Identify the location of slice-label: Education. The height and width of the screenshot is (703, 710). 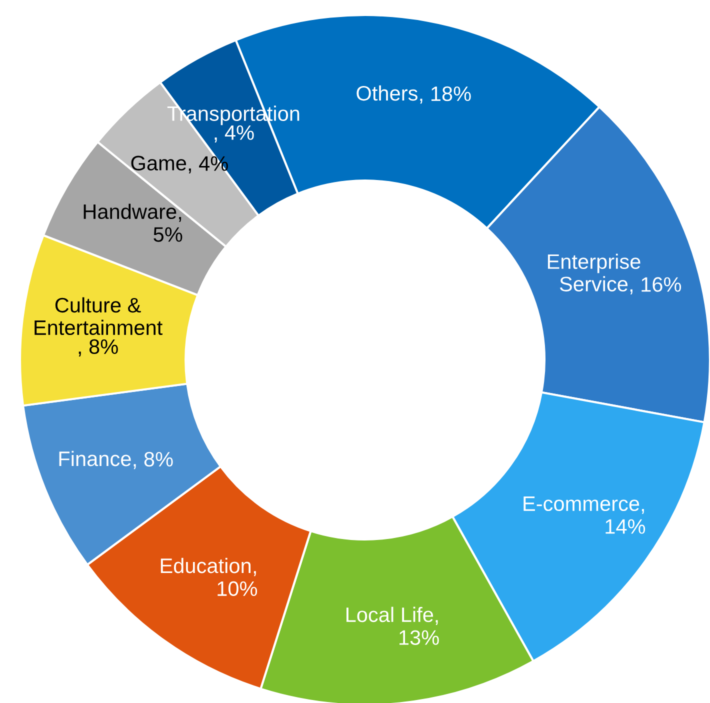
(205, 566).